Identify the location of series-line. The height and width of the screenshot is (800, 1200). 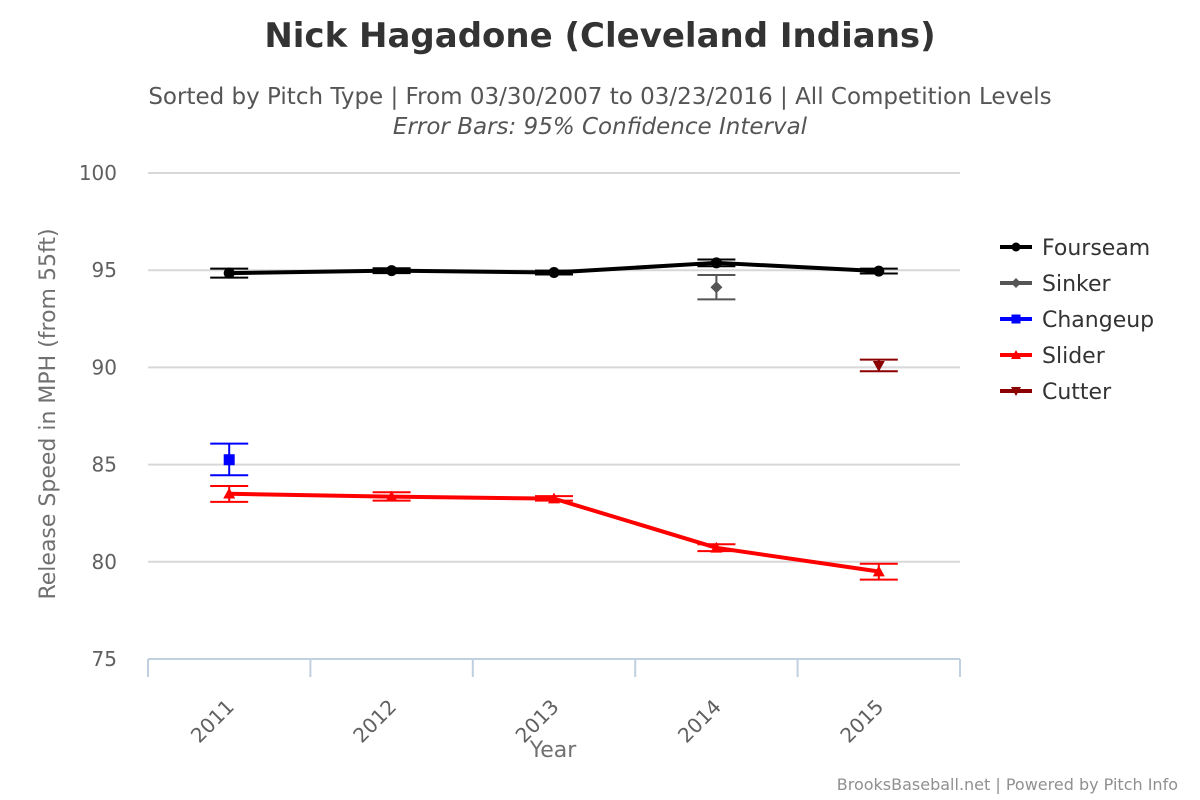
(554, 532).